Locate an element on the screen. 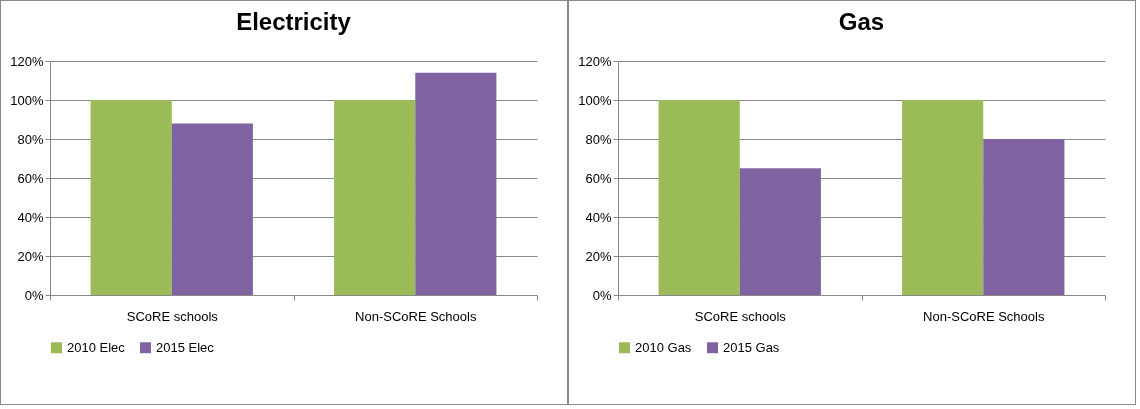  legend-label: 2010 Elec is located at coordinates (96, 347).